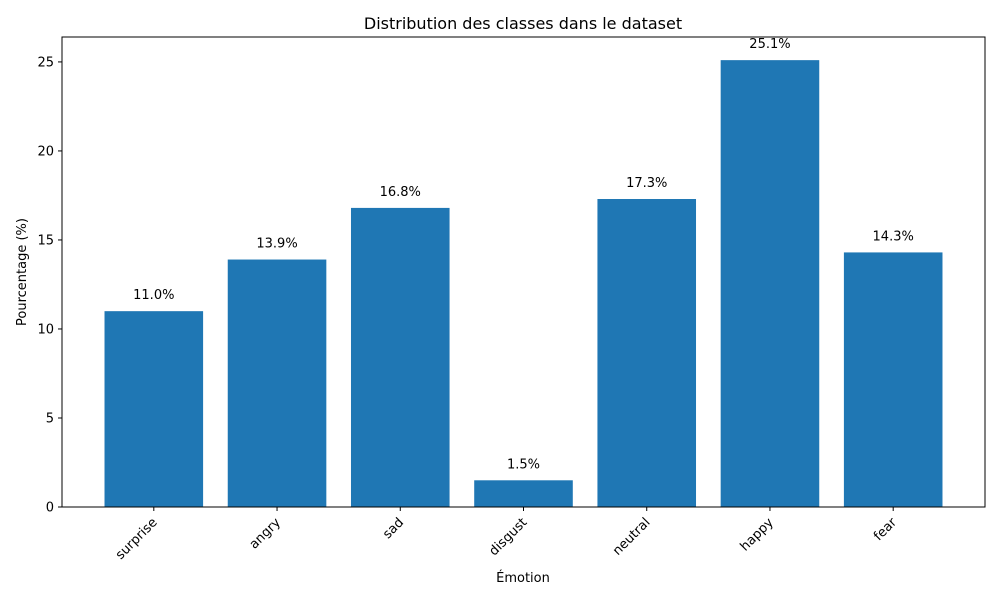 Image resolution: width=1000 pixels, height=604 pixels. I want to click on data-label-fear: 14.3%, so click(893, 236).